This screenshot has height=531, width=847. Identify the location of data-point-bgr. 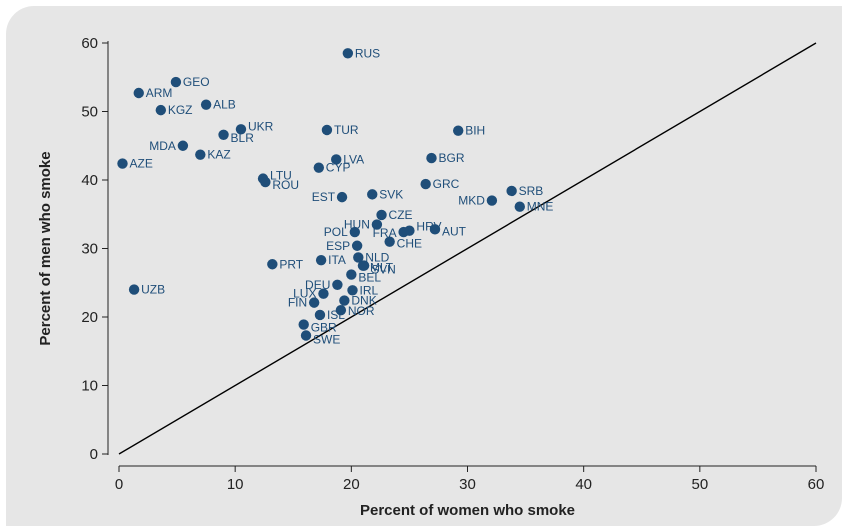
(431, 158).